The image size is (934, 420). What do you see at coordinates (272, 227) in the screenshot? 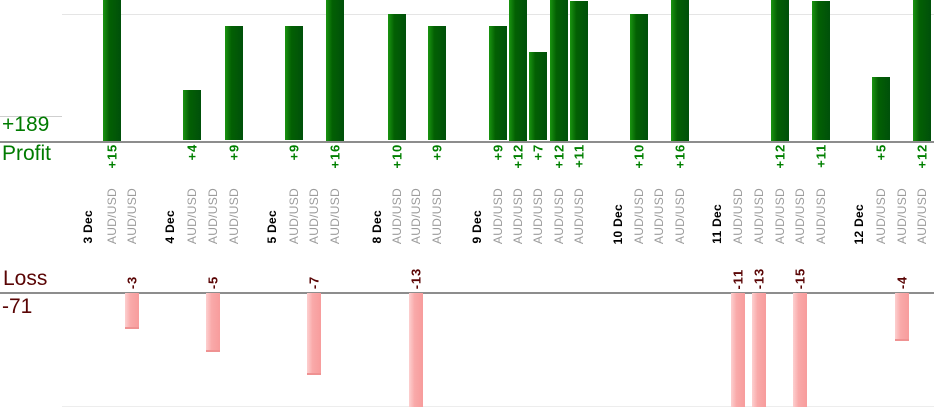
I see `date-label: 5 Dec` at bounding box center [272, 227].